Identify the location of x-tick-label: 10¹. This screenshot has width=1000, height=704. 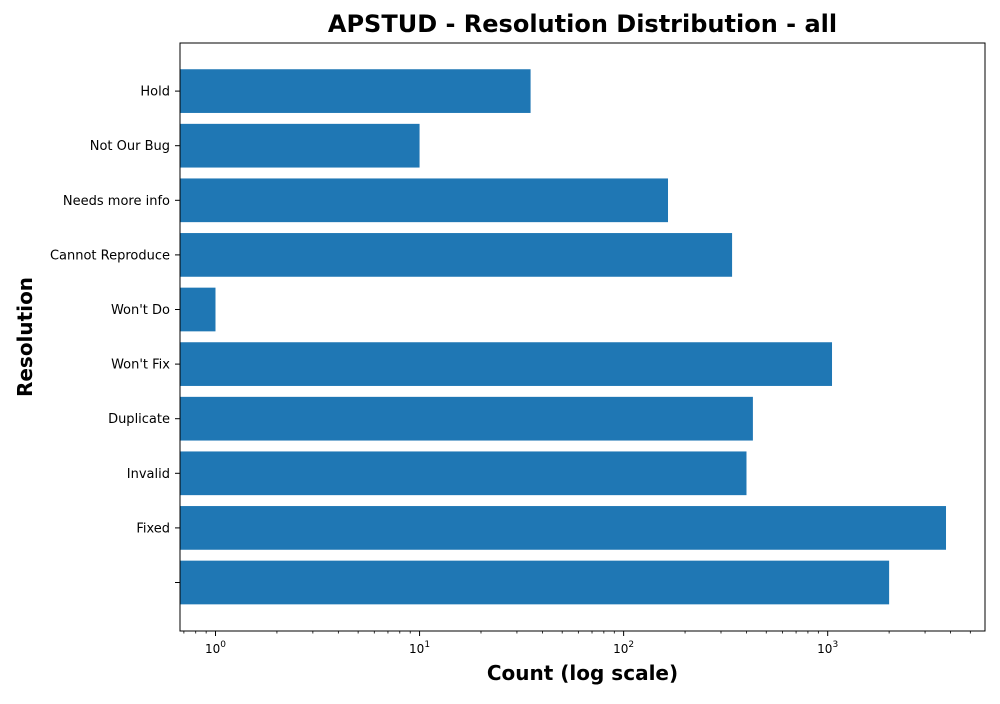
(419, 648).